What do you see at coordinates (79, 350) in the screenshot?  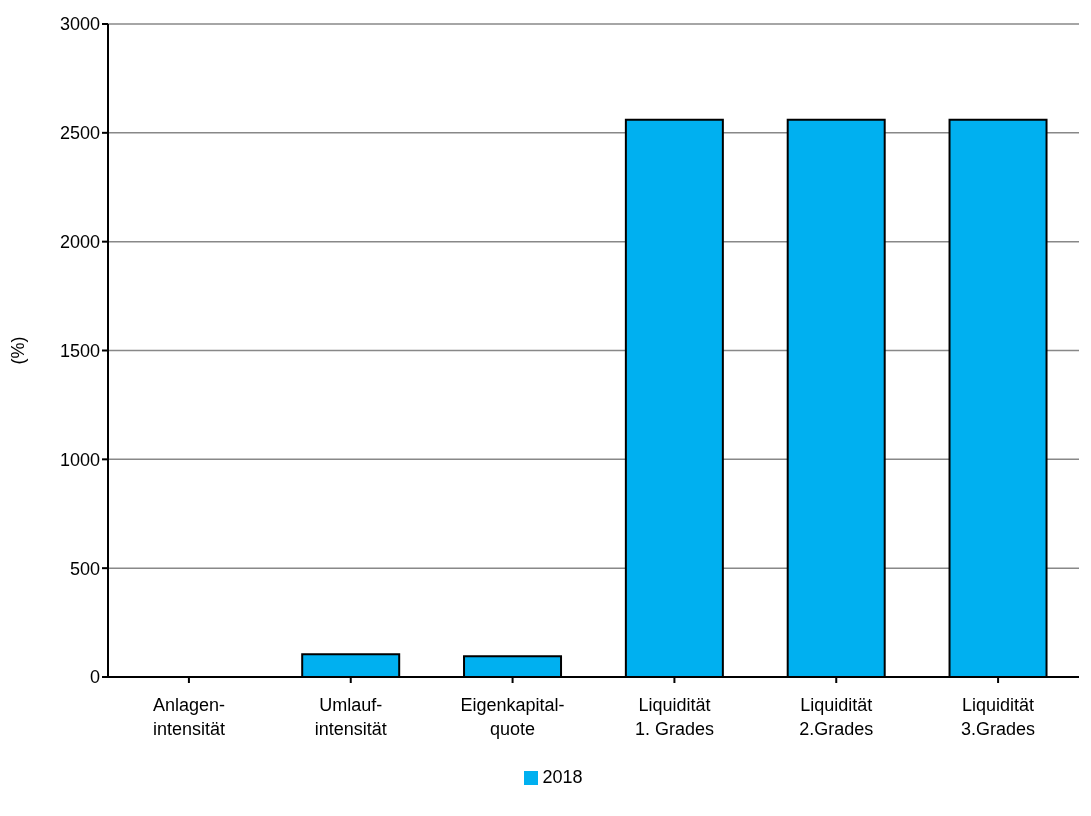 I see `y-tick-label: 1500` at bounding box center [79, 350].